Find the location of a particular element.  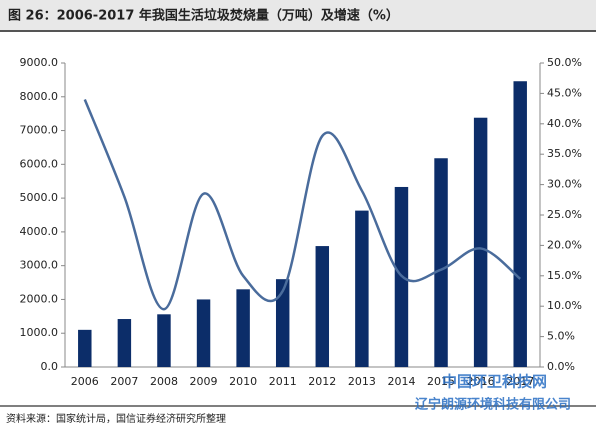

source: 资料来源：国家统计局，国信证券经济研究所整理 is located at coordinates (116, 418).